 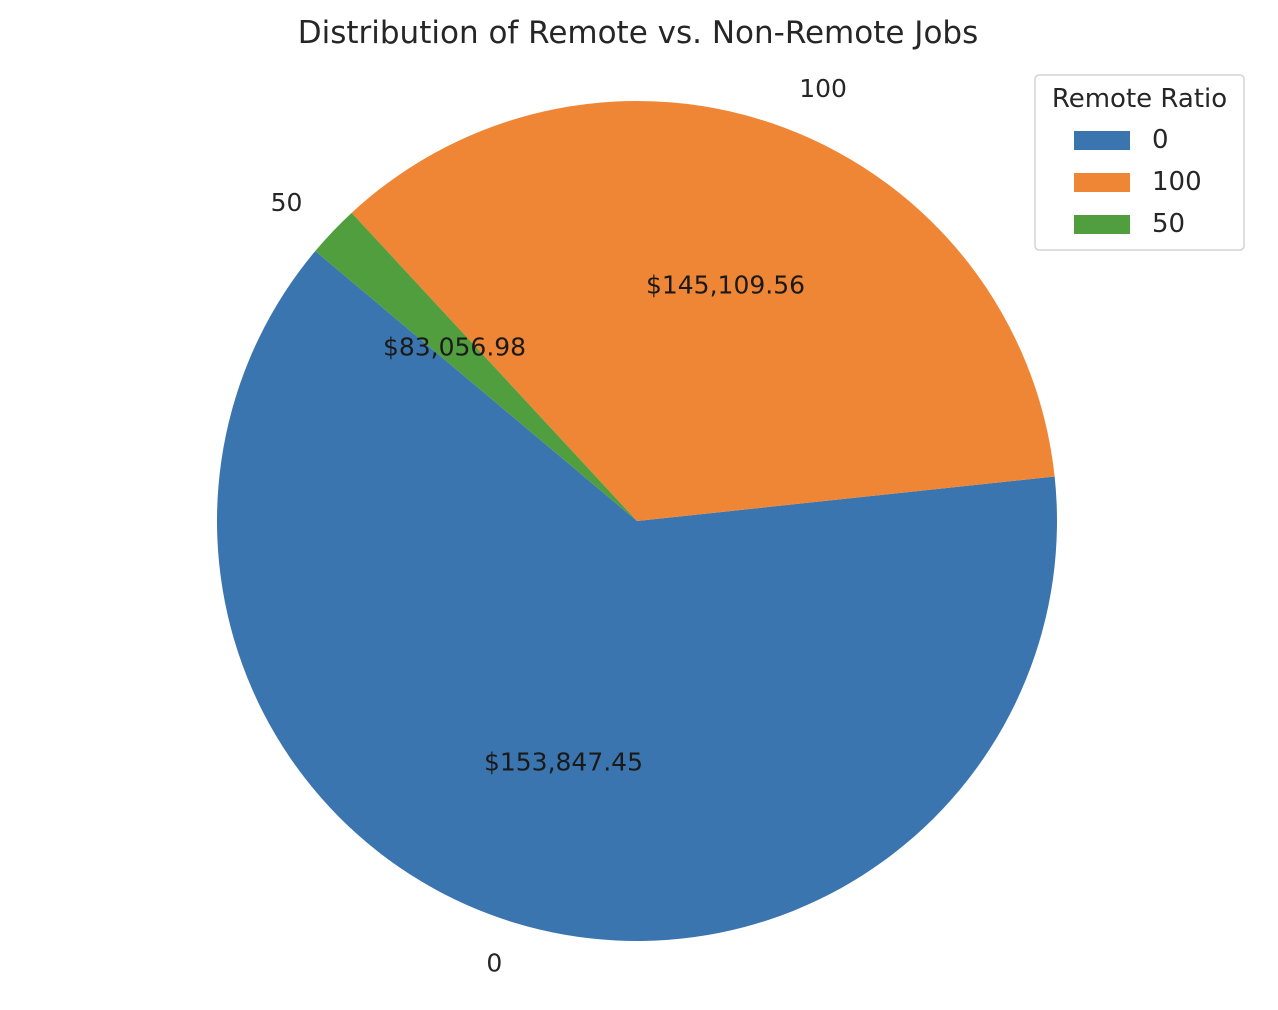 I want to click on legend-label-50: 50, so click(x=1168, y=224).